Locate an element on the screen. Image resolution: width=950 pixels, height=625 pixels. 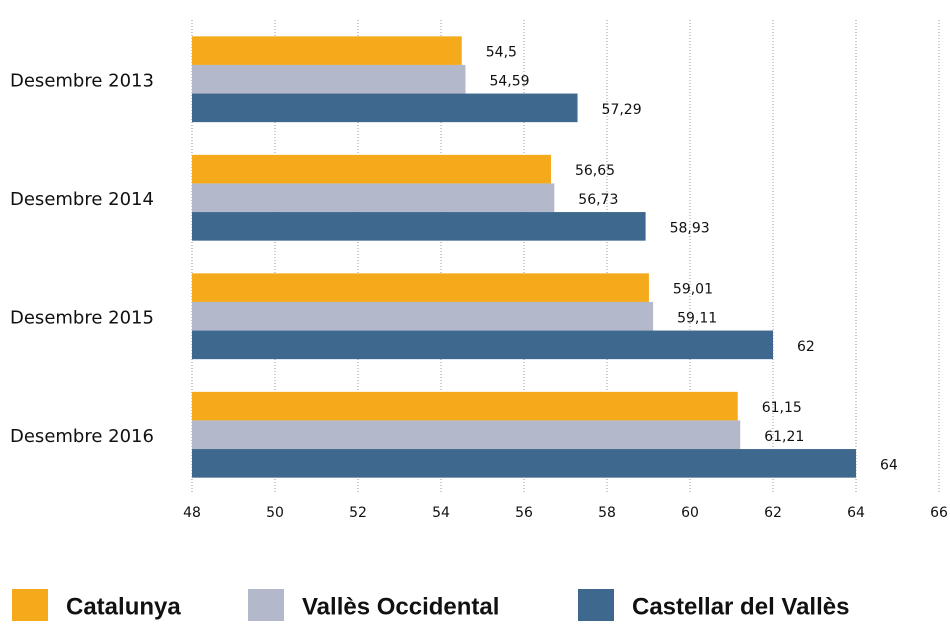
y-tick-label: Desembre 2016 is located at coordinates (82, 436).